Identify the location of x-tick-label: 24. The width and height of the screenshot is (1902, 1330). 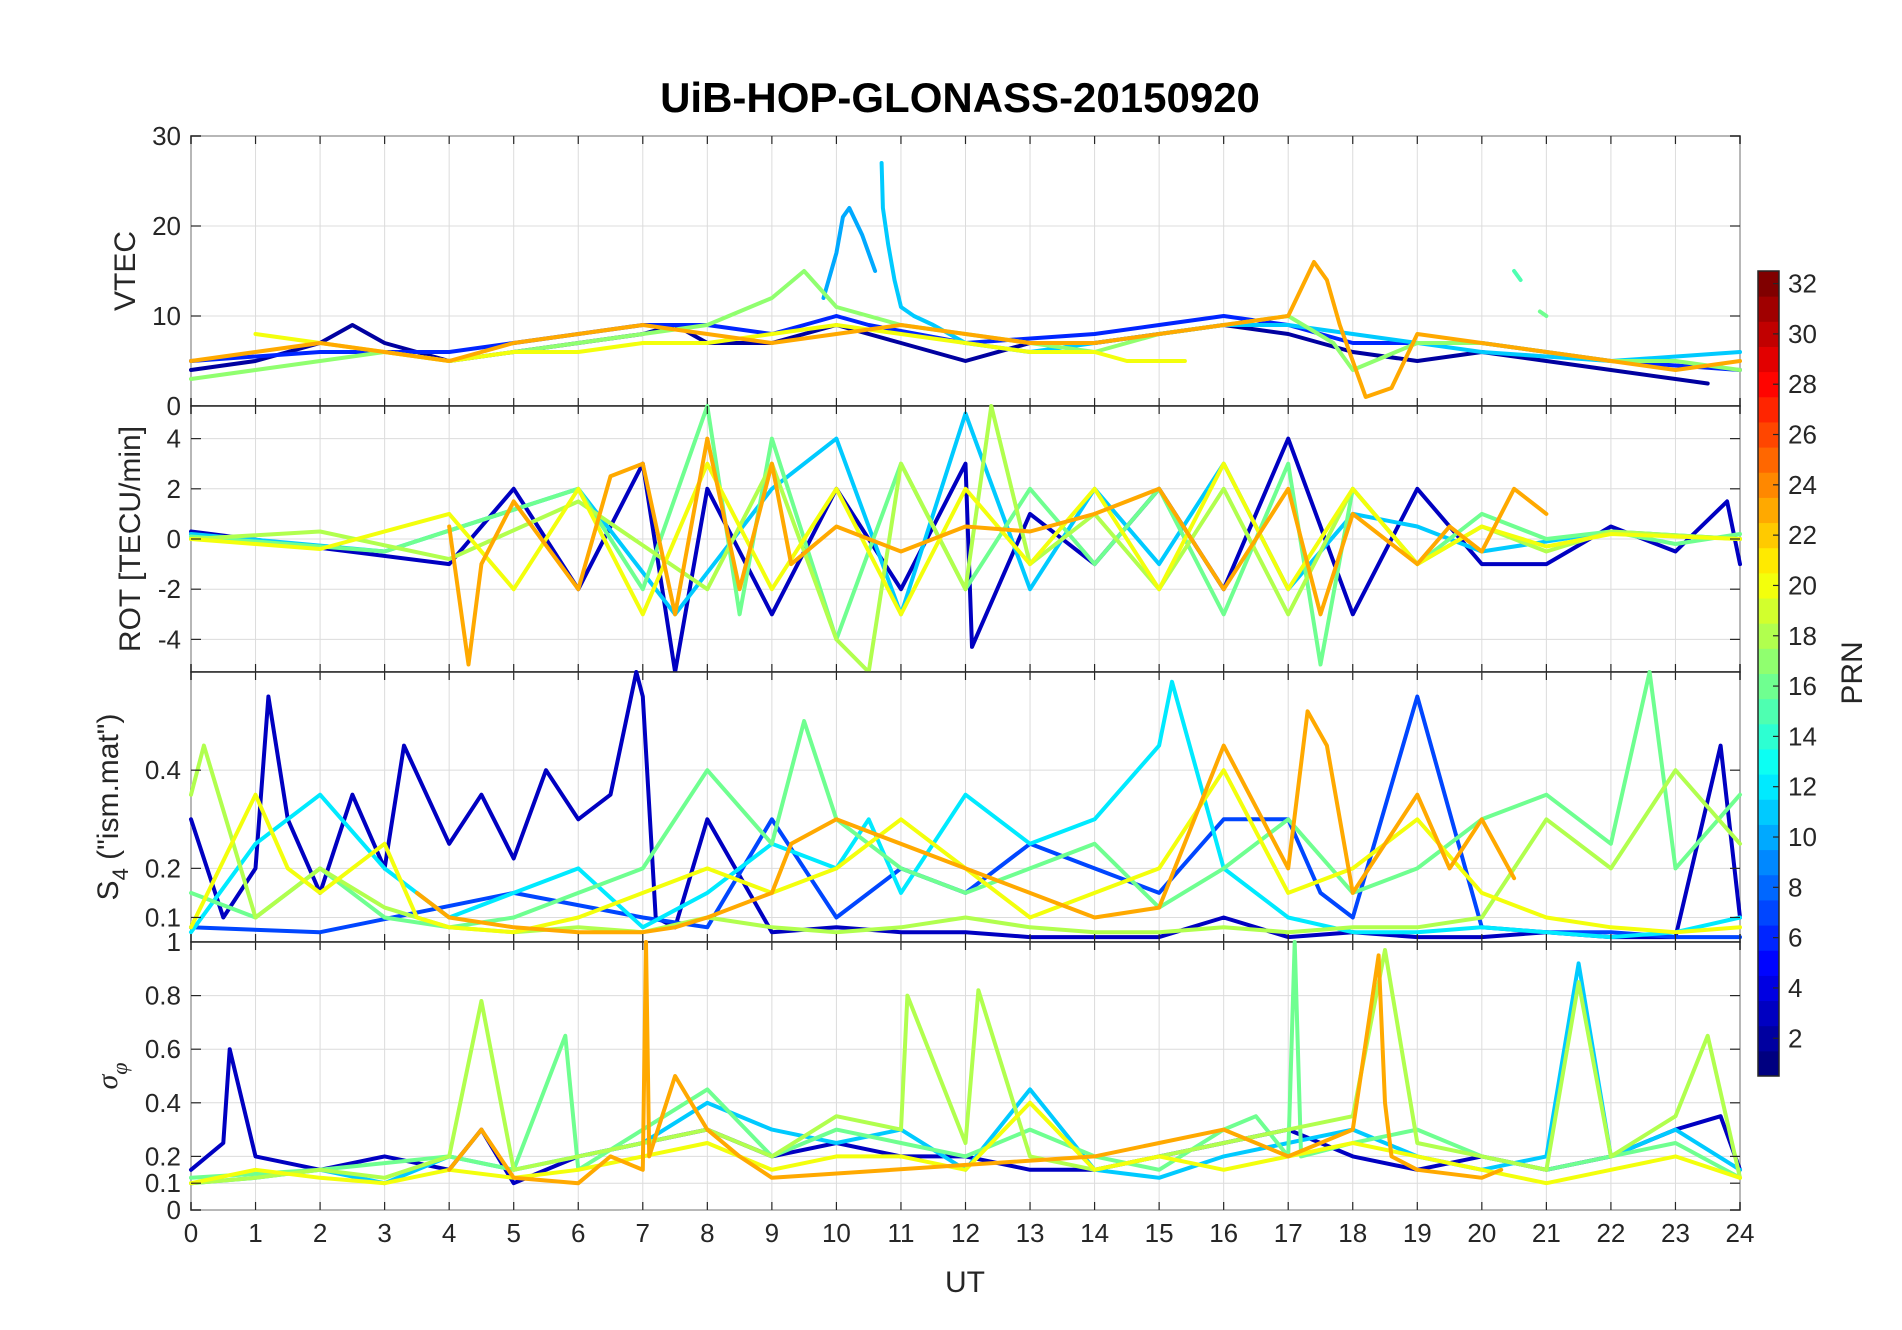
(1740, 1233).